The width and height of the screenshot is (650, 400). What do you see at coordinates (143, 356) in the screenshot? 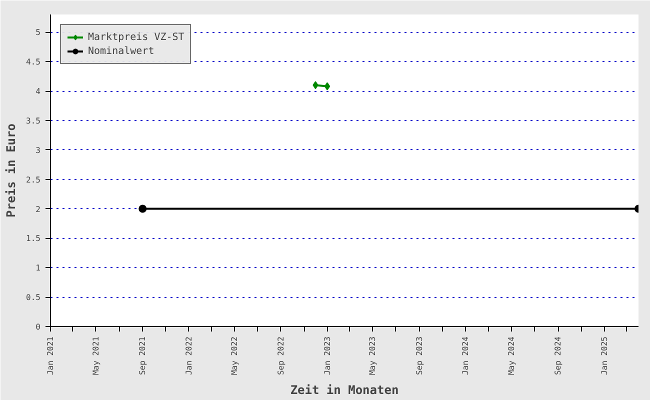
I see `x-tick-label: Sep 2021` at bounding box center [143, 356].